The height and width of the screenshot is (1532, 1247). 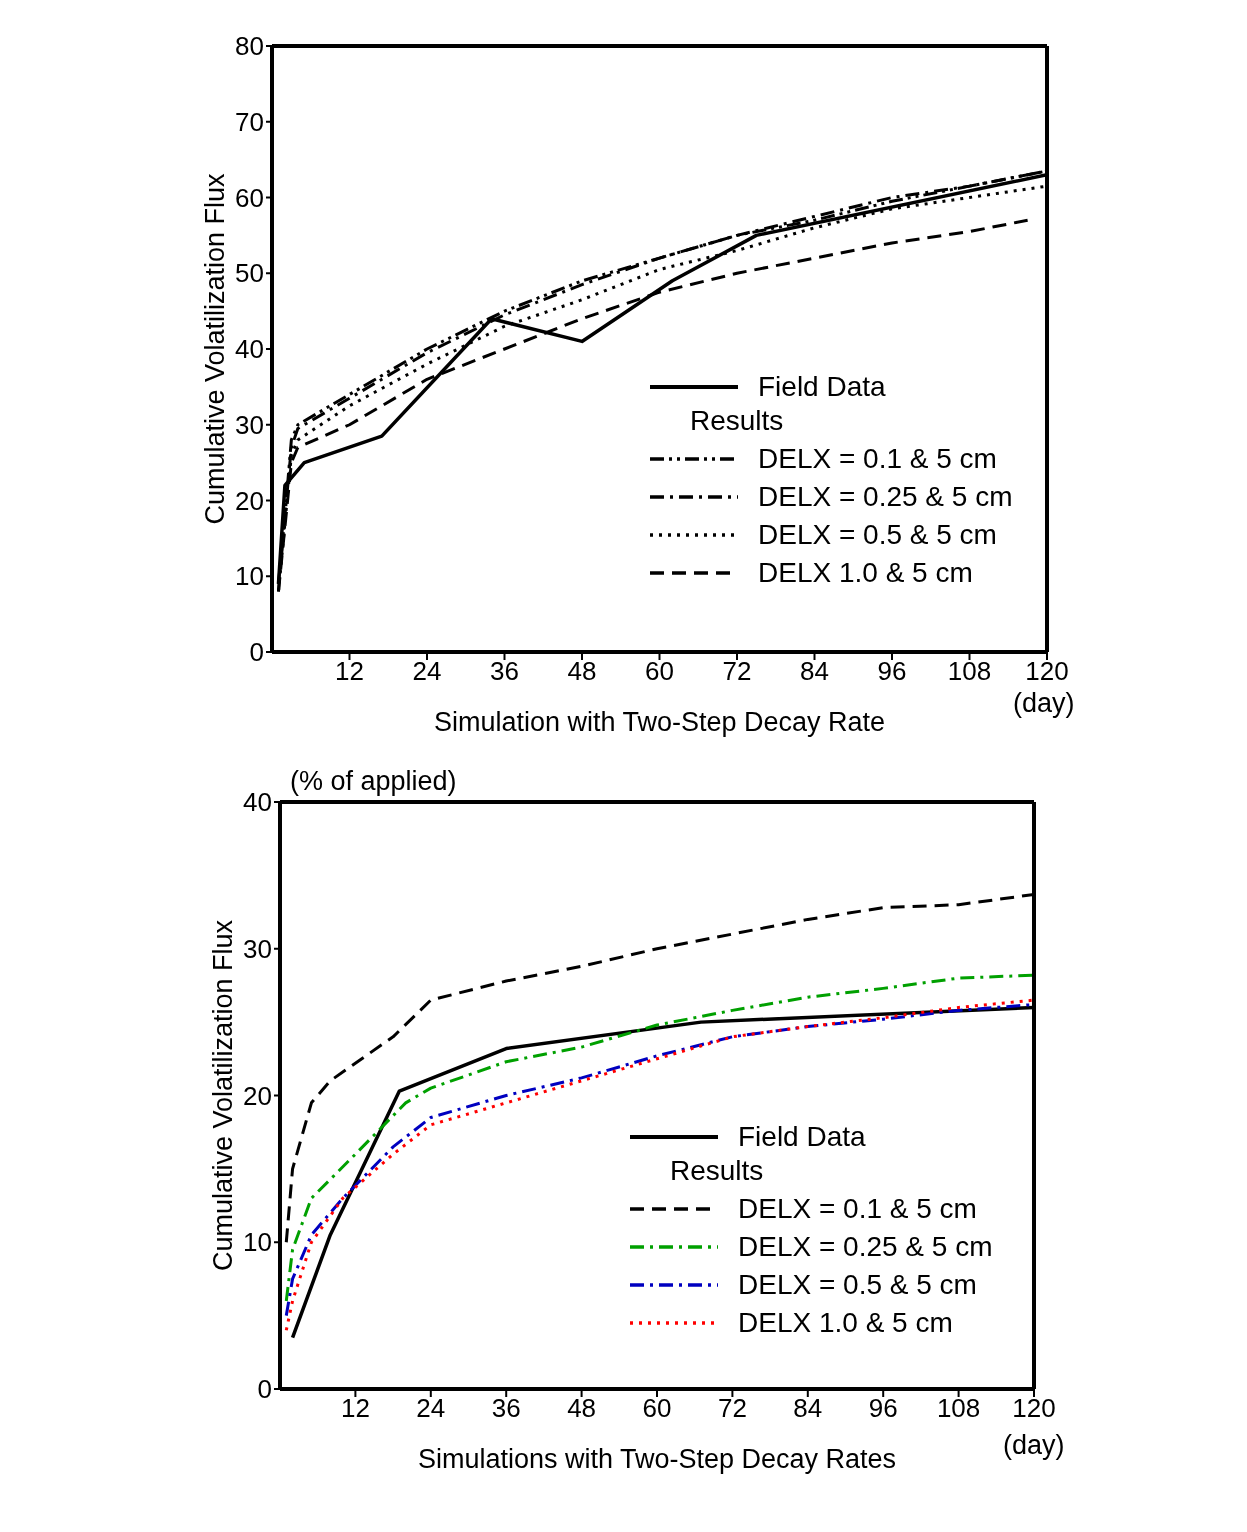 What do you see at coordinates (249, 197) in the screenshot?
I see `y-tick-label: 60` at bounding box center [249, 197].